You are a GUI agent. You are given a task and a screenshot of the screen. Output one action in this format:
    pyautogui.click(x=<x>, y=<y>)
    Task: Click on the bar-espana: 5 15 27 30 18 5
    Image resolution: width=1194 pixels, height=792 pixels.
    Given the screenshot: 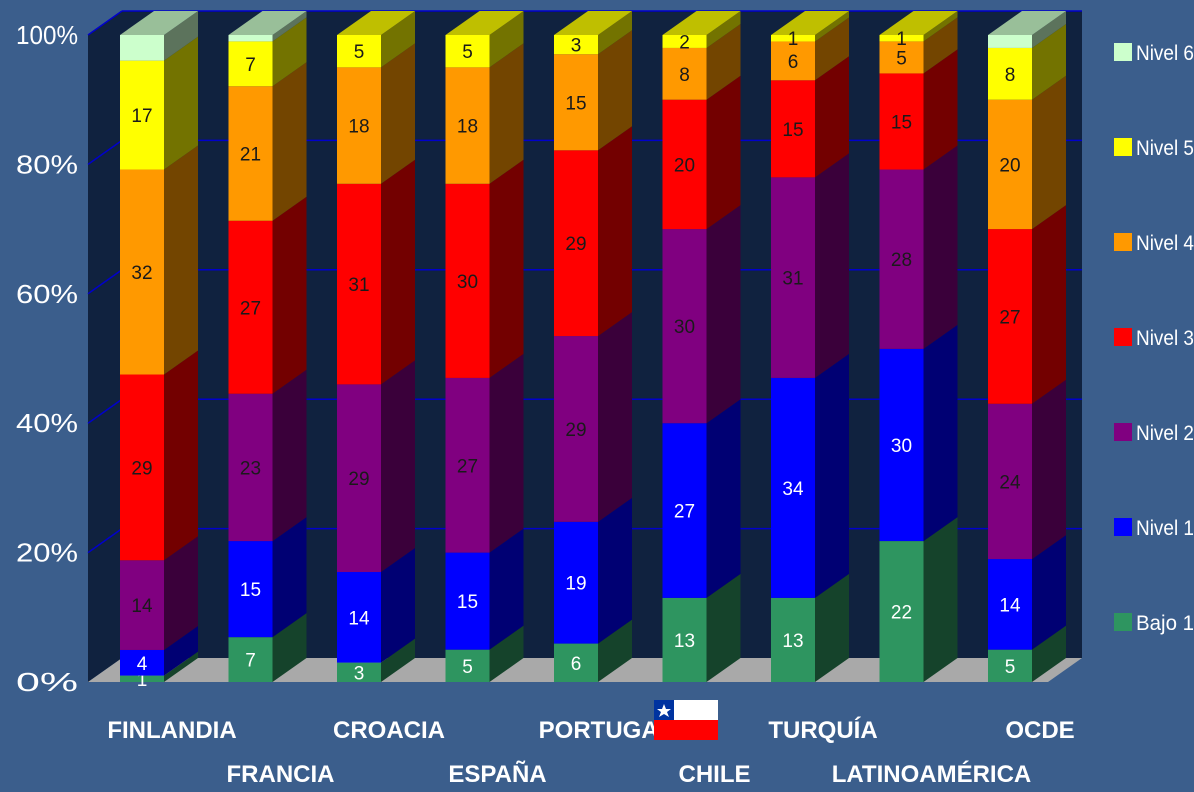 What is the action you would take?
    pyautogui.click(x=484, y=346)
    